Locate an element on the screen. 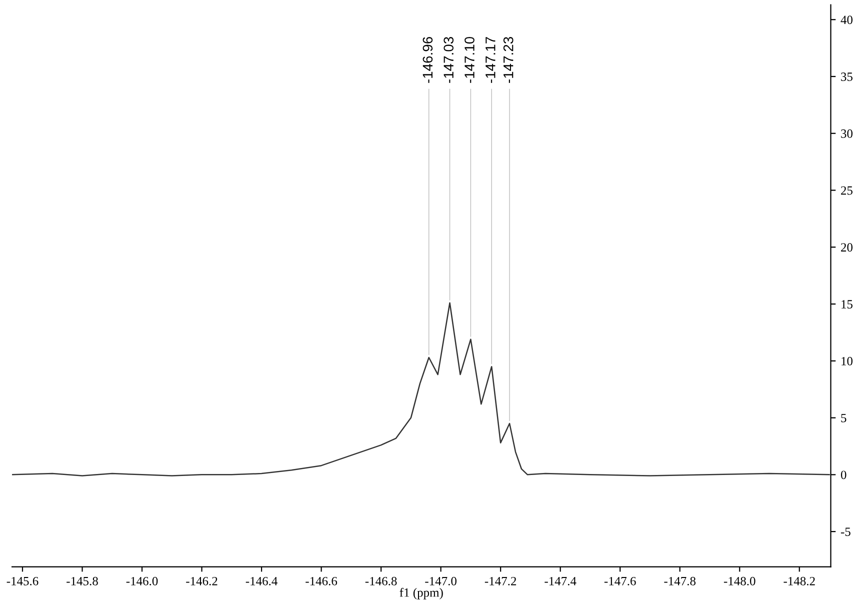  x-tick-label: -147.8 is located at coordinates (680, 581).